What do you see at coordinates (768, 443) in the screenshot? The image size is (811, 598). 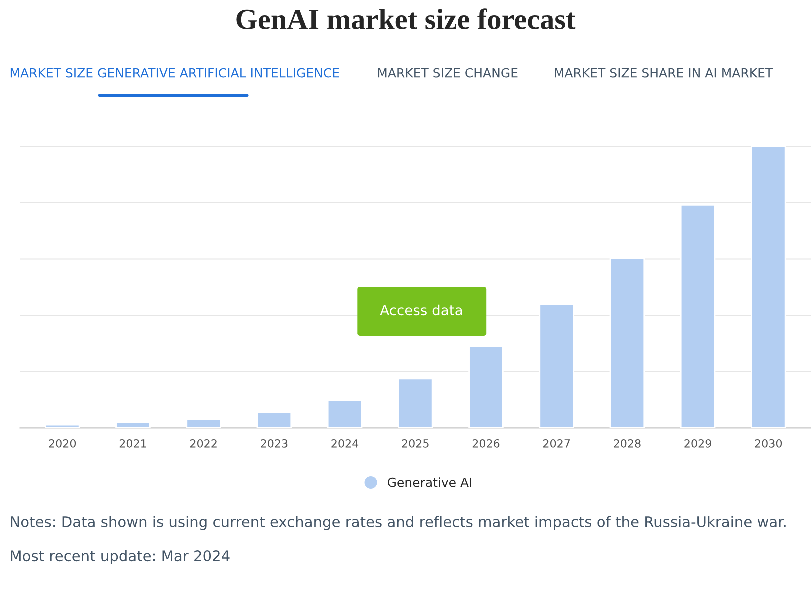 I see `x-tick-label: 2030` at bounding box center [768, 443].